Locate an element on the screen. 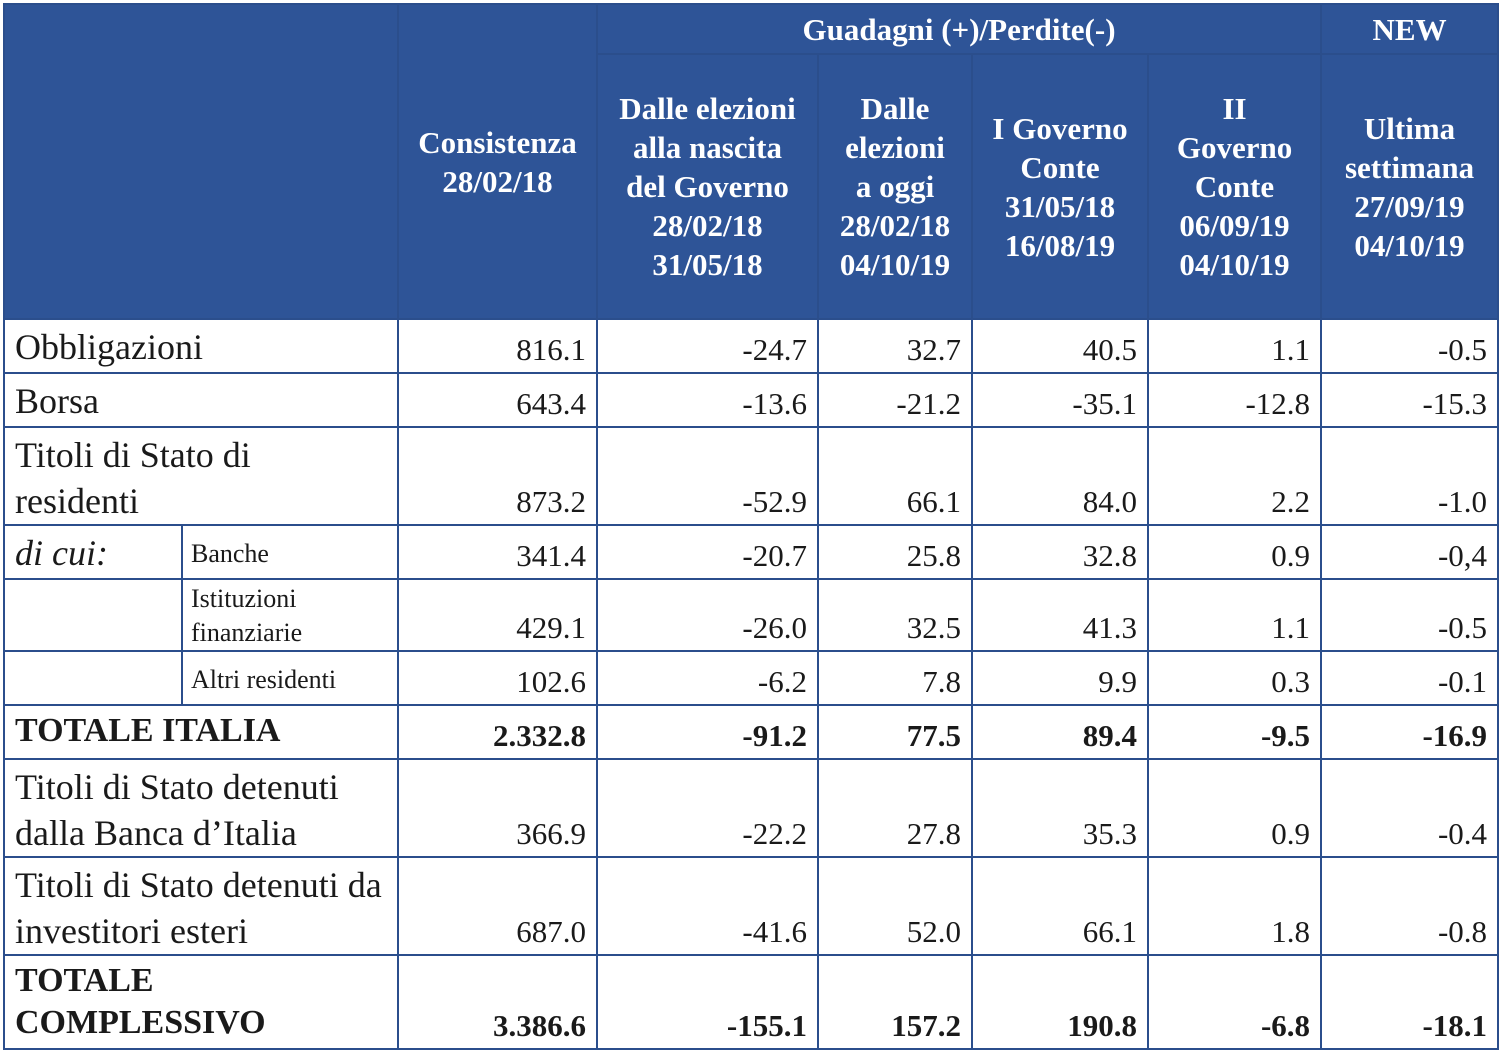 This screenshot has height=1061, width=1500. cell-value: 816.1 is located at coordinates (497, 346).